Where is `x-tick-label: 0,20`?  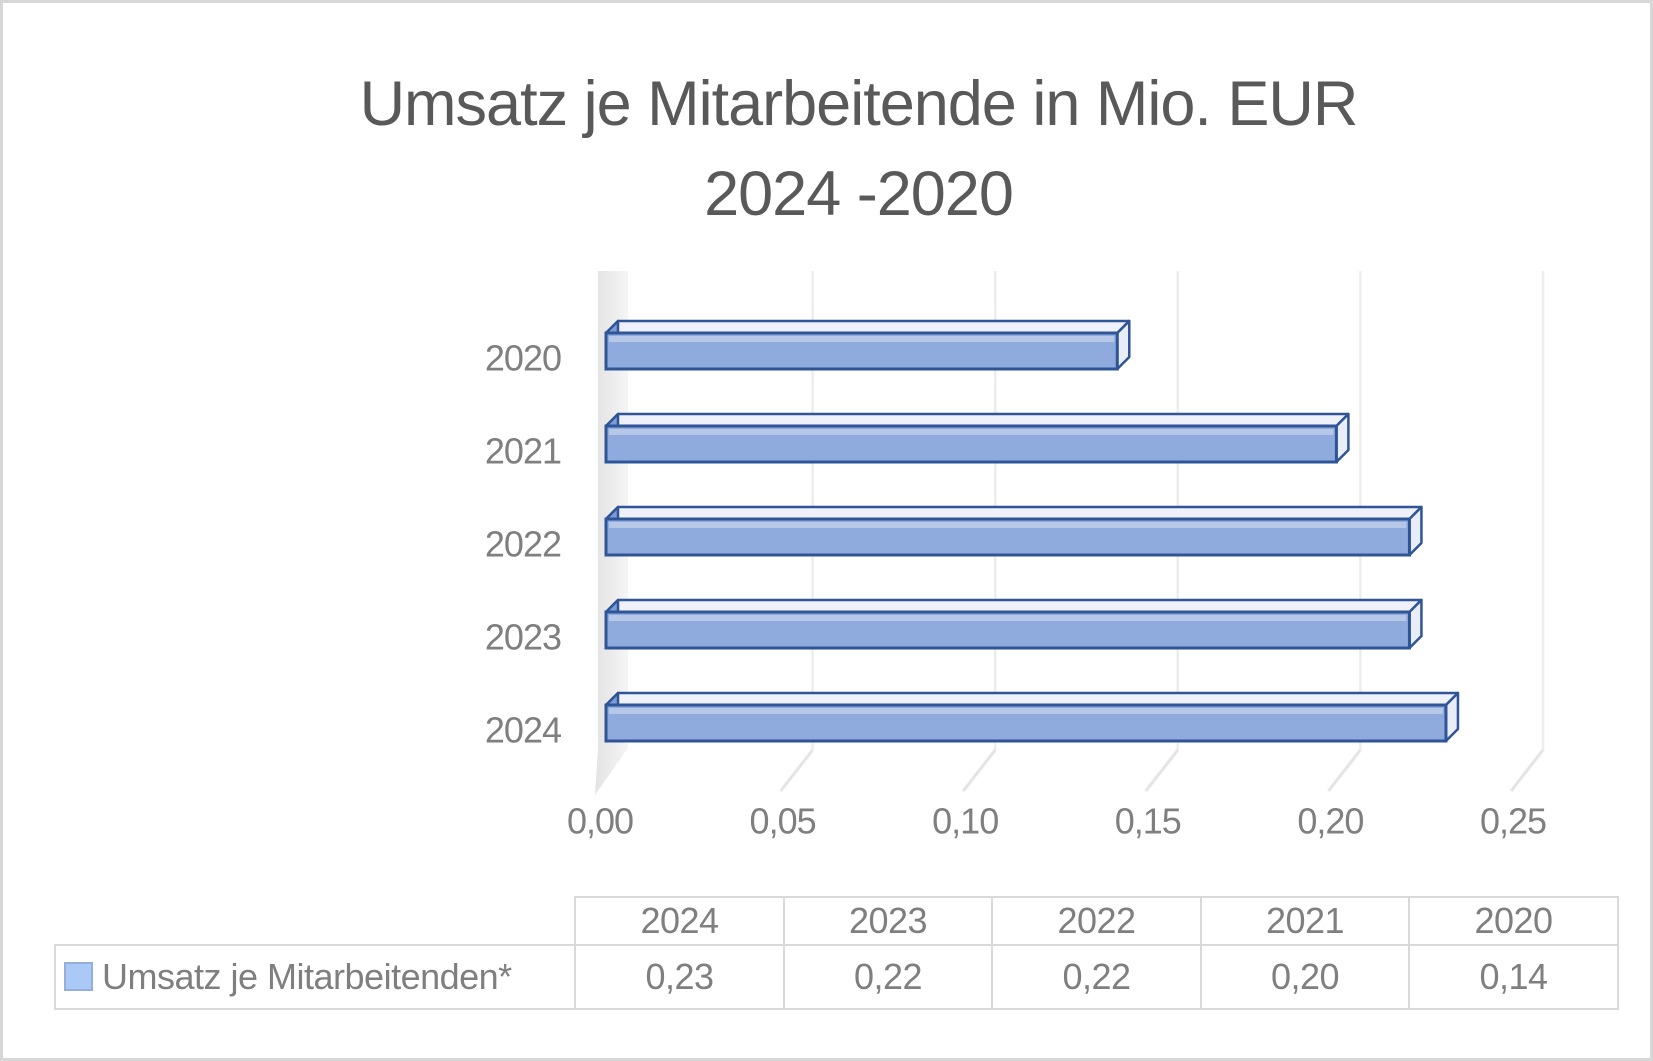
x-tick-label: 0,20 is located at coordinates (1330, 821).